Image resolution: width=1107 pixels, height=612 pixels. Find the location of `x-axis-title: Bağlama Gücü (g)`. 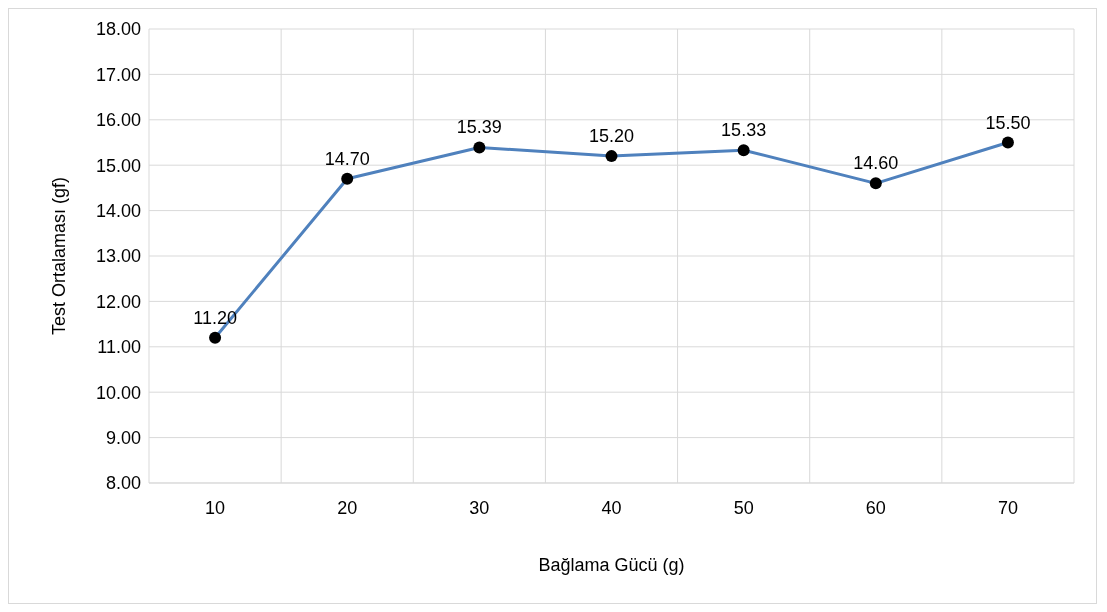

x-axis-title: Bağlama Gücü (g) is located at coordinates (611, 565).